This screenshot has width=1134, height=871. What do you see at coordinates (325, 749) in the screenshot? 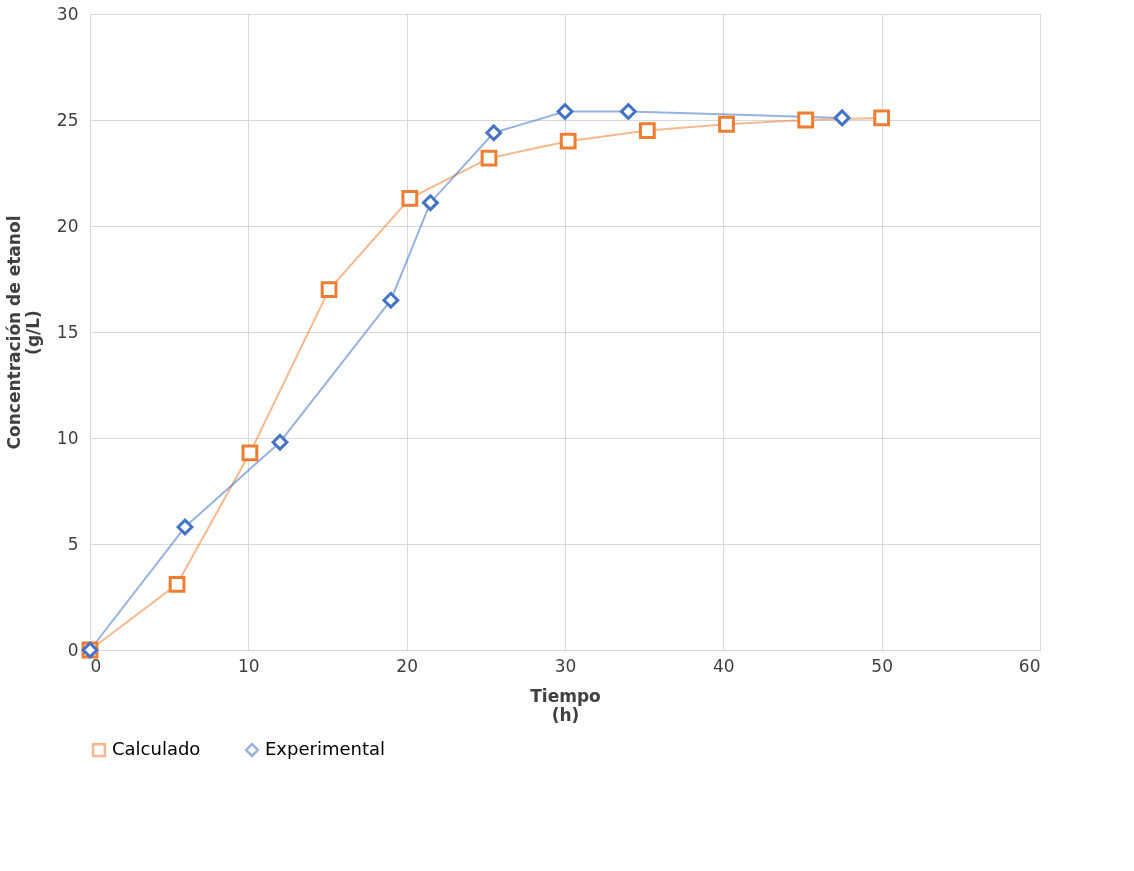
I see `legend-label: Experimental` at bounding box center [325, 749].